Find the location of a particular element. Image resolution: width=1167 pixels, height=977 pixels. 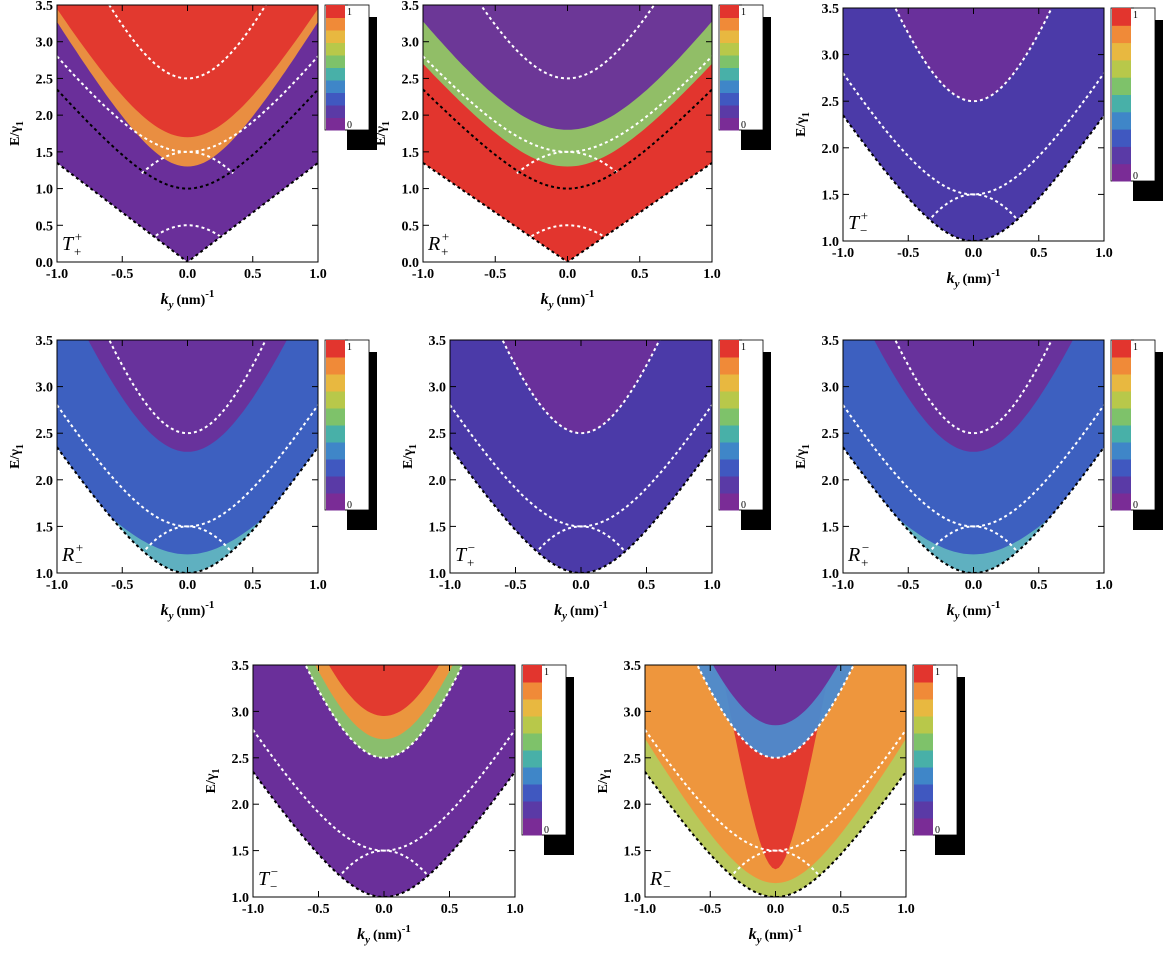

panel-label-text: R is located at coordinates (853, 555).